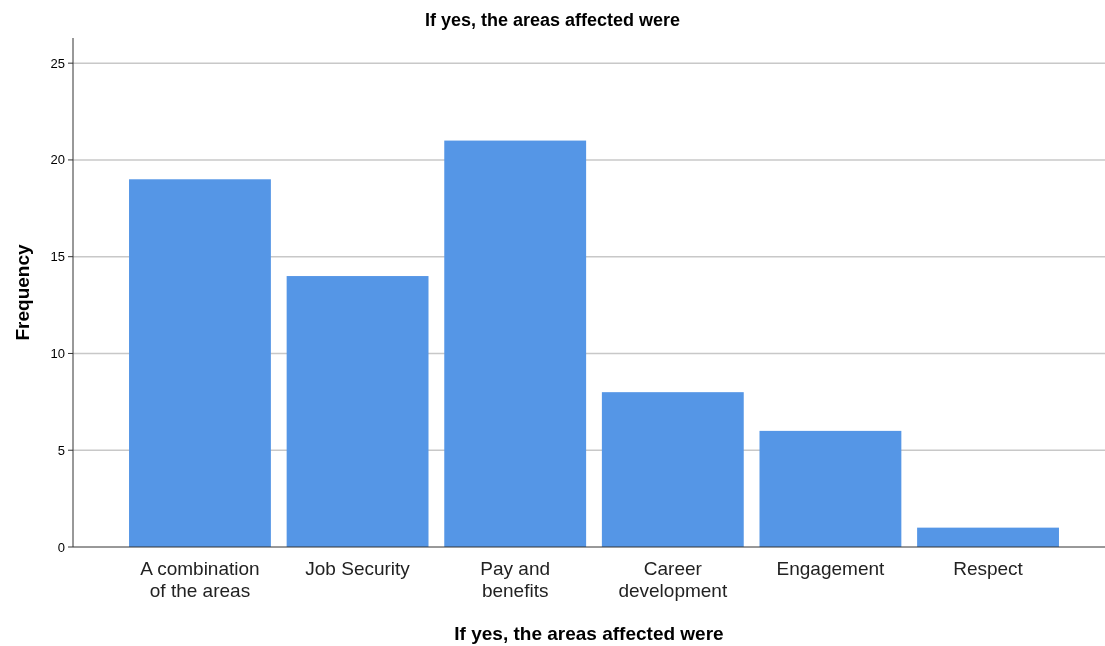 The height and width of the screenshot is (646, 1105). What do you see at coordinates (358, 568) in the screenshot?
I see `x-tick-label: Job Security` at bounding box center [358, 568].